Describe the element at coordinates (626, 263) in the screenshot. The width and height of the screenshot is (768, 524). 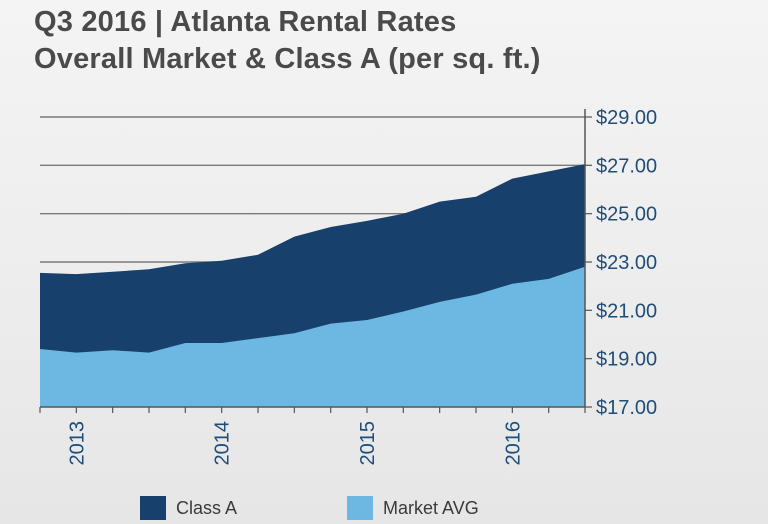
I see `y-tick-label: $23.00` at that location.